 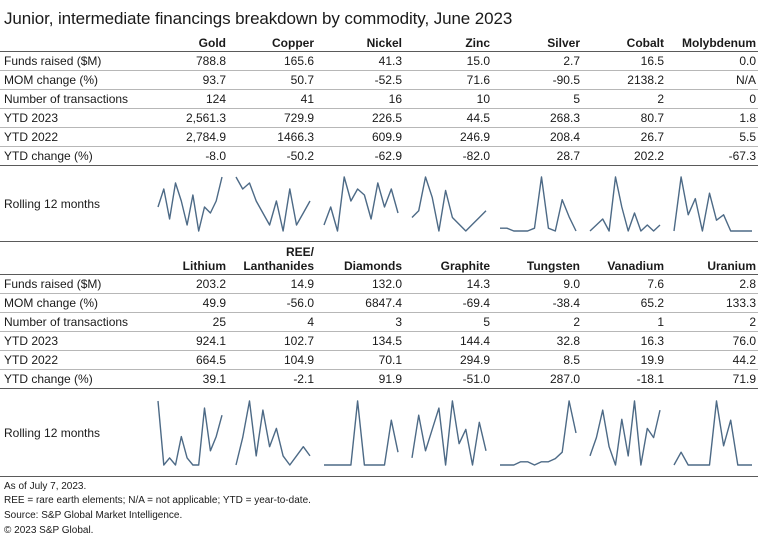 I want to click on table-cell: 203.2, so click(x=189, y=284).